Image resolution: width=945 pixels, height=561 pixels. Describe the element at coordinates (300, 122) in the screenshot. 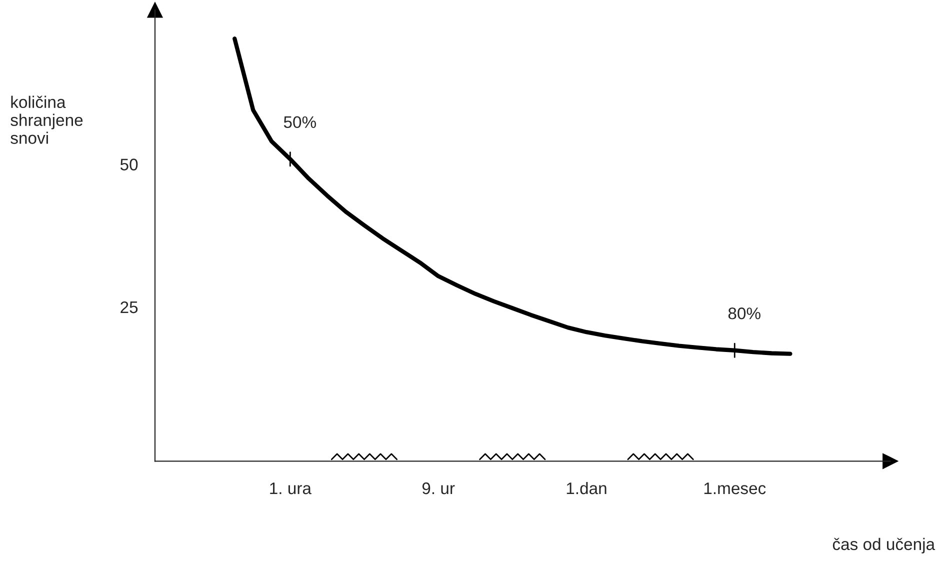

I see `annotation: 50%` at that location.